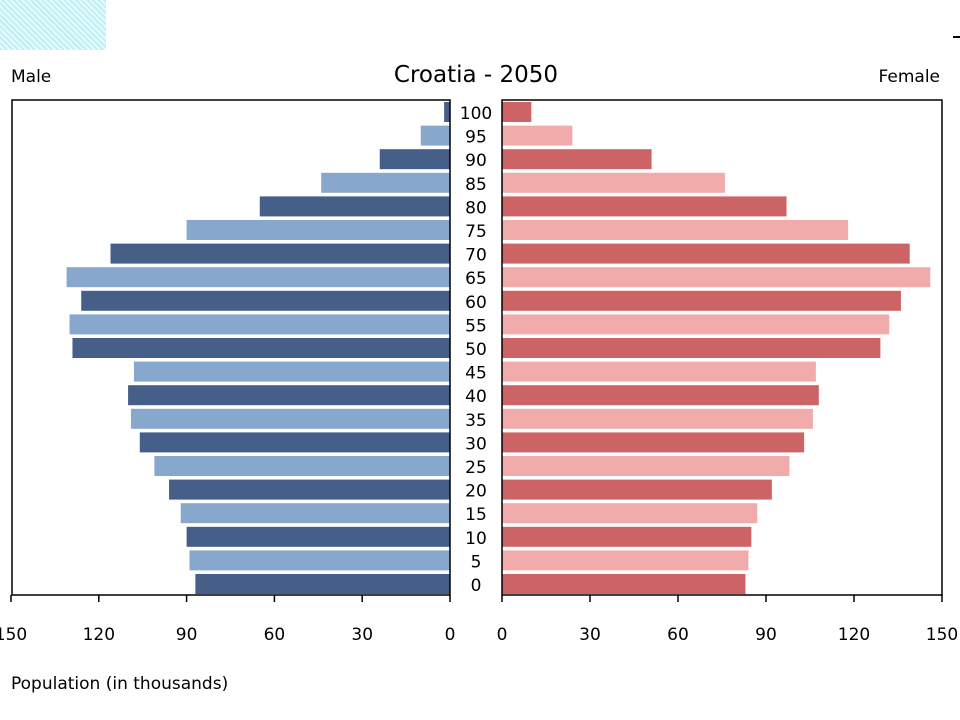 The image size is (960, 720). I want to click on slide-accent-pattern, so click(53, 25).